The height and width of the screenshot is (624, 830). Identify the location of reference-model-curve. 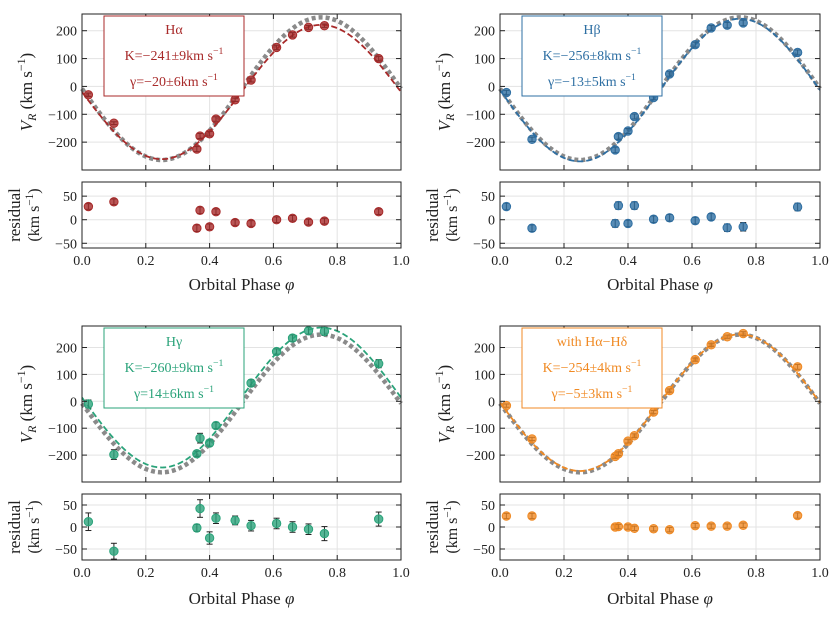
(241, 89).